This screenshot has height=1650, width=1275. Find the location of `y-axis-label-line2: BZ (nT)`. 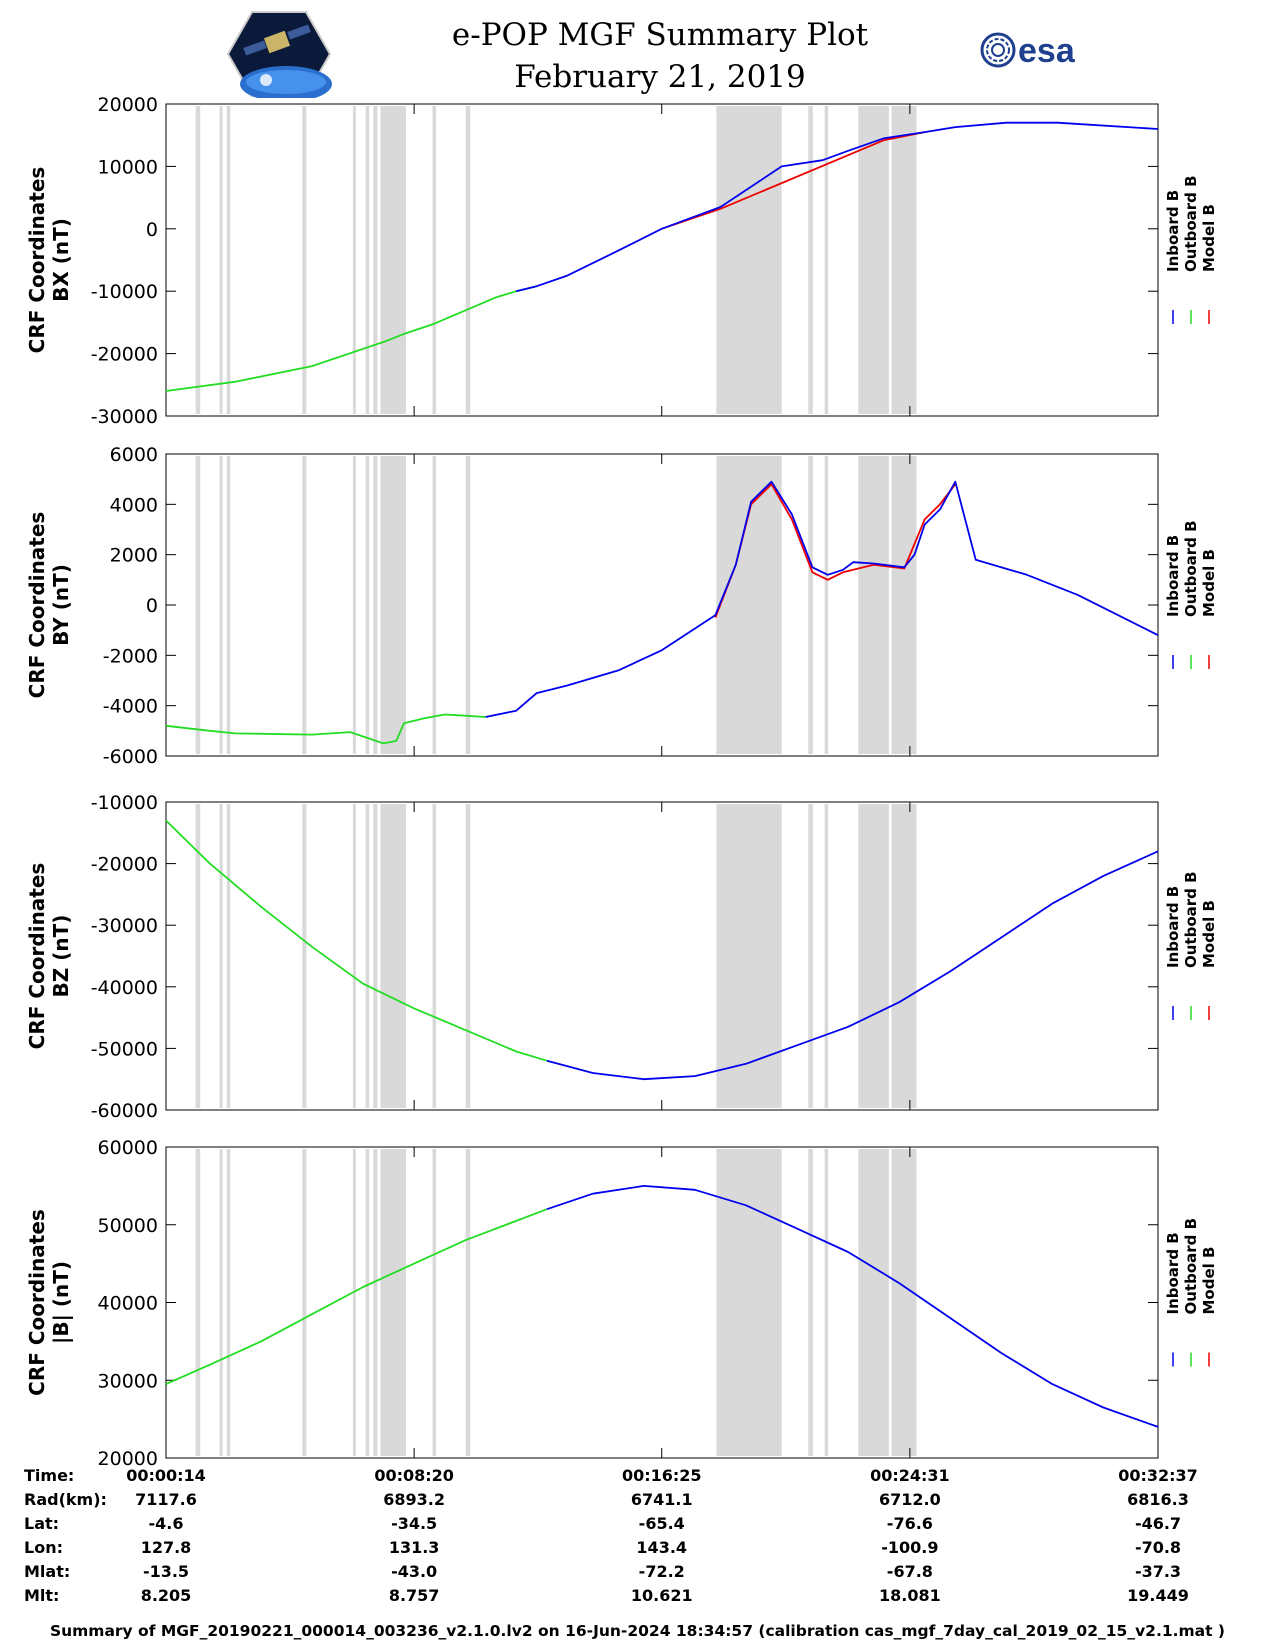

y-axis-label-line2: BZ (nT) is located at coordinates (61, 956).